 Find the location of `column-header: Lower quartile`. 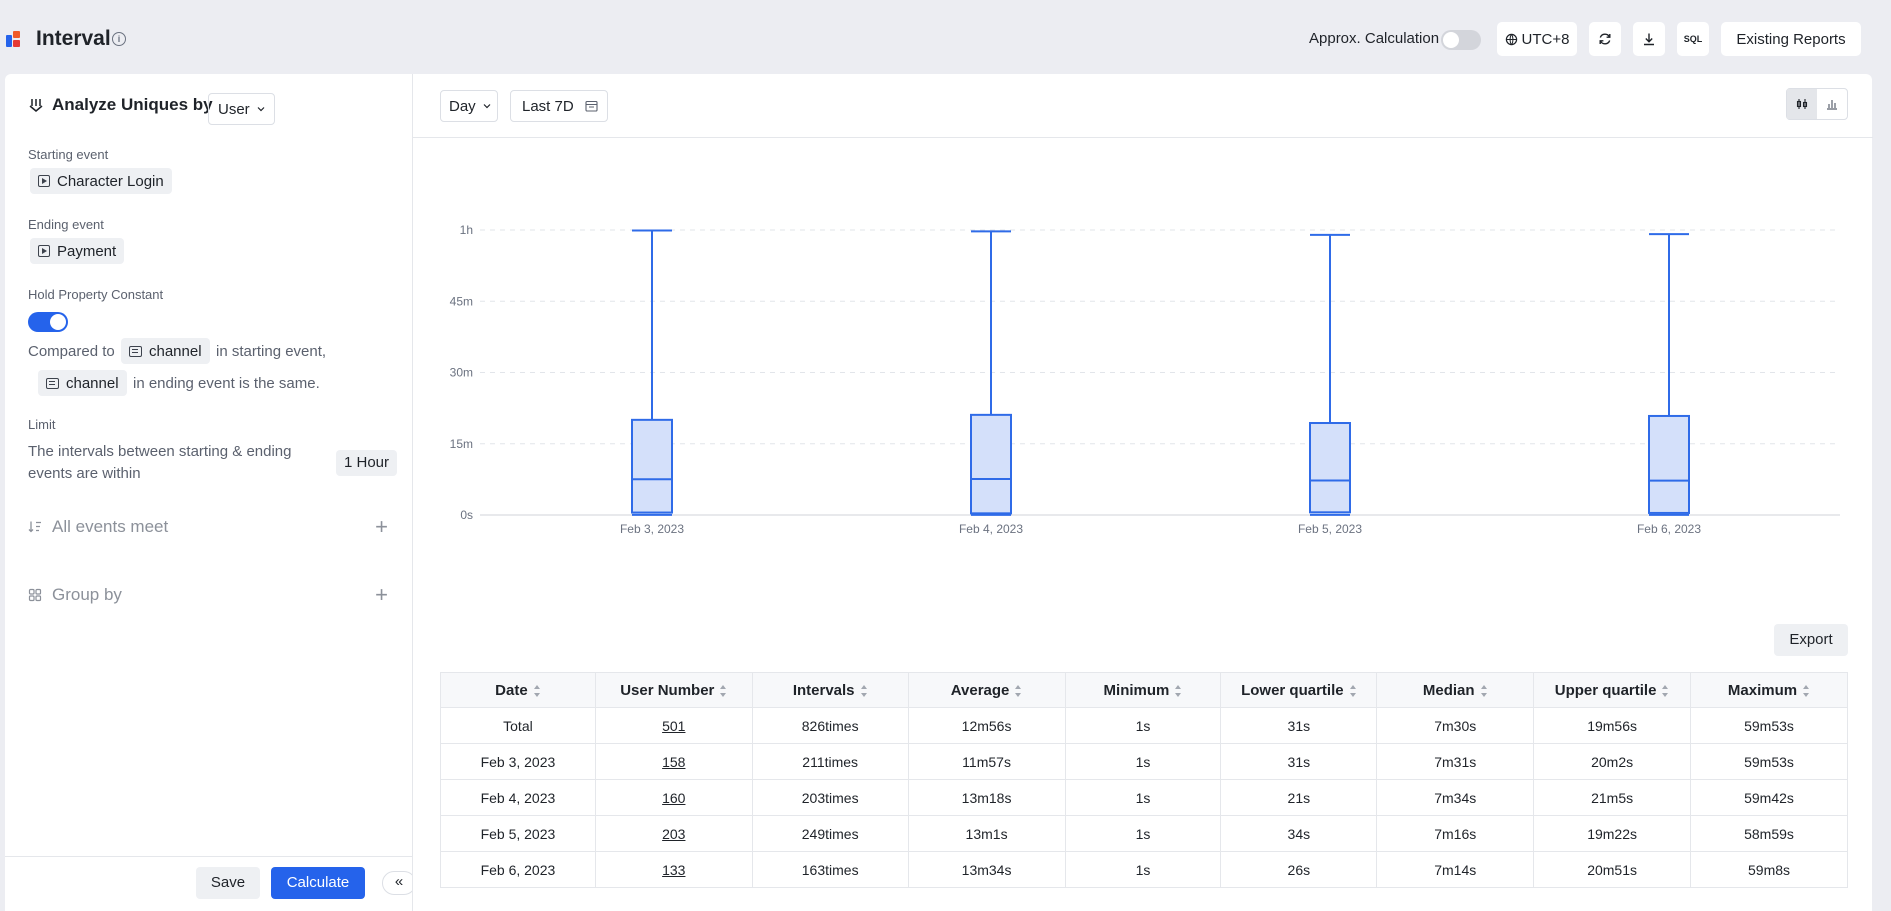

column-header: Lower quartile is located at coordinates (1299, 690).